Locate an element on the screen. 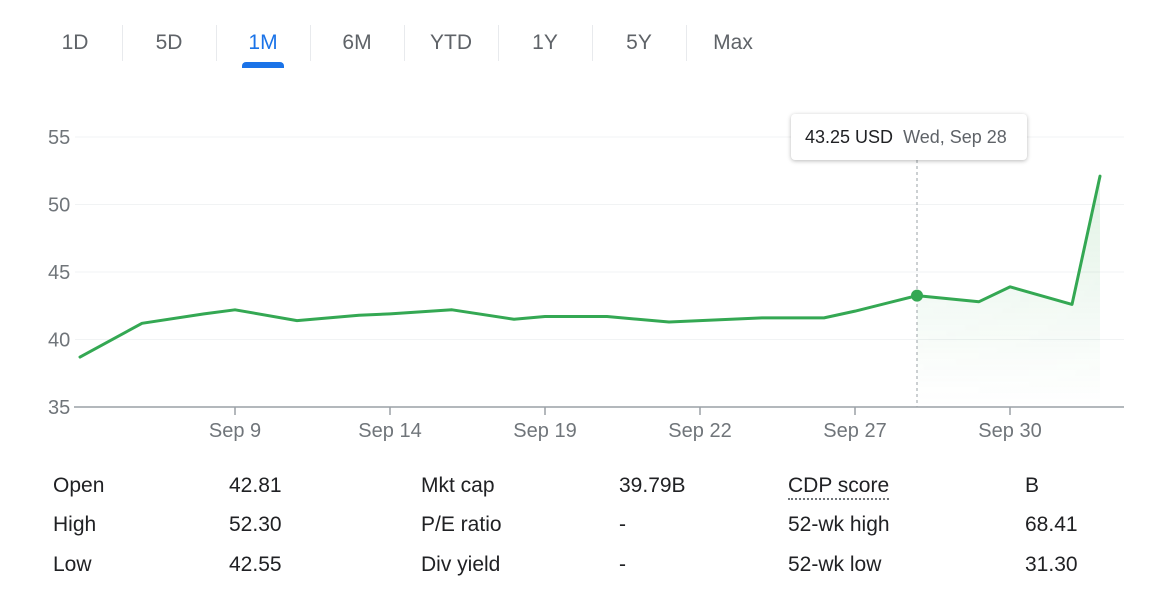 This screenshot has width=1174, height=598. tab-max: Max is located at coordinates (733, 43).